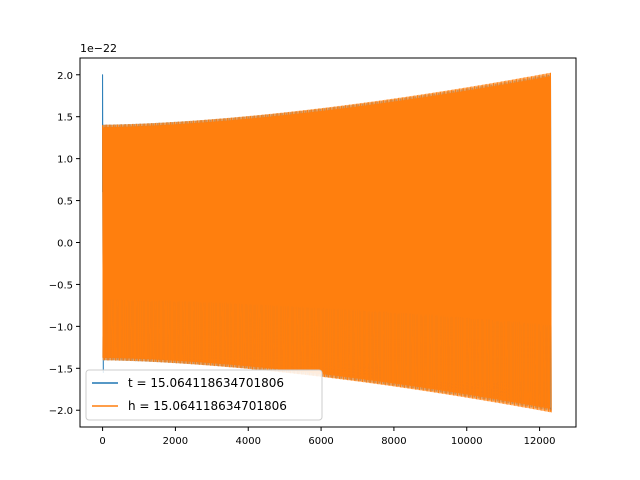 This screenshot has width=640, height=480. I want to click on x-tick-label: 0, so click(102, 441).